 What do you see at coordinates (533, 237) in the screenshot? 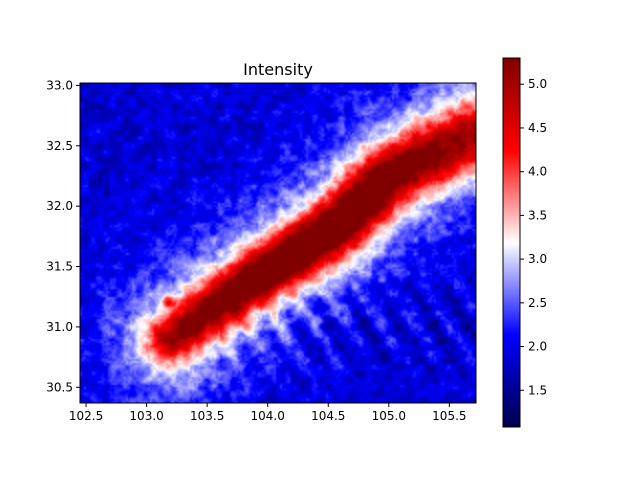
I see `colorbar-axis: 1.5 2.0 2.5 3.0 3.5 4.0 4.5 5.0` at bounding box center [533, 237].